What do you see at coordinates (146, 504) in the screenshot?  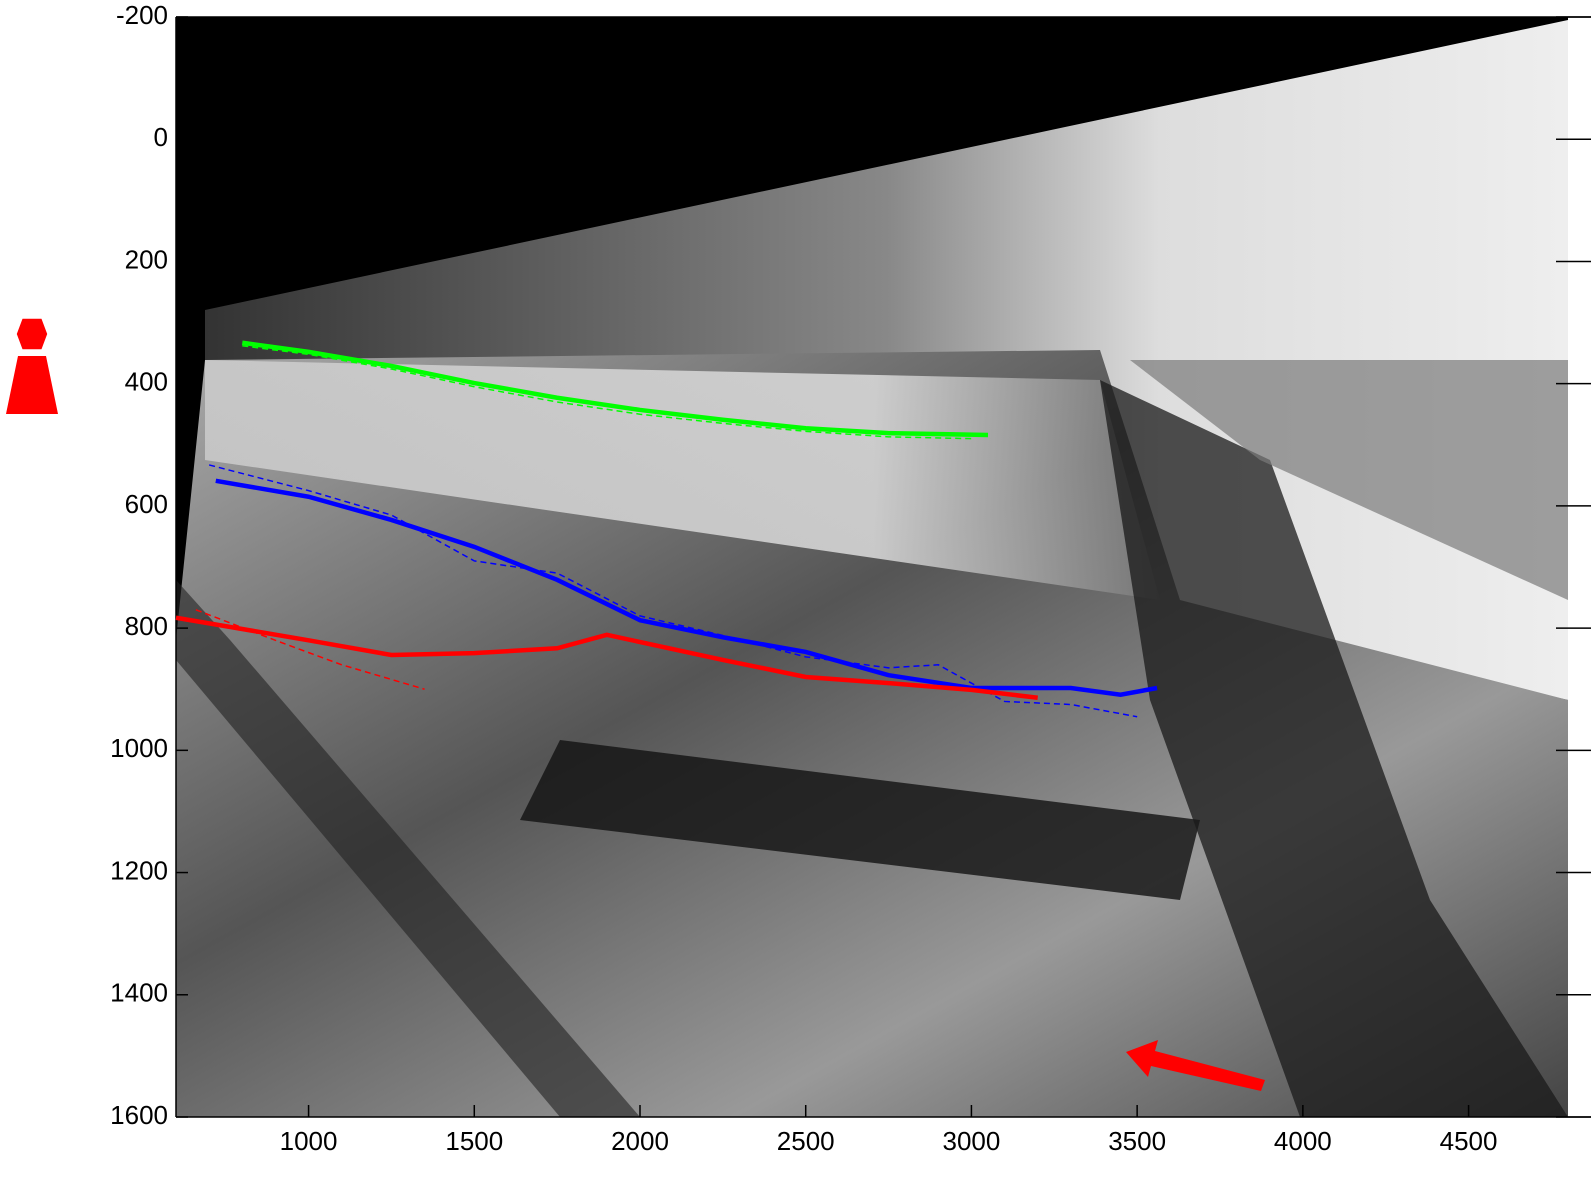 I see `y-tick-label: 600` at bounding box center [146, 504].